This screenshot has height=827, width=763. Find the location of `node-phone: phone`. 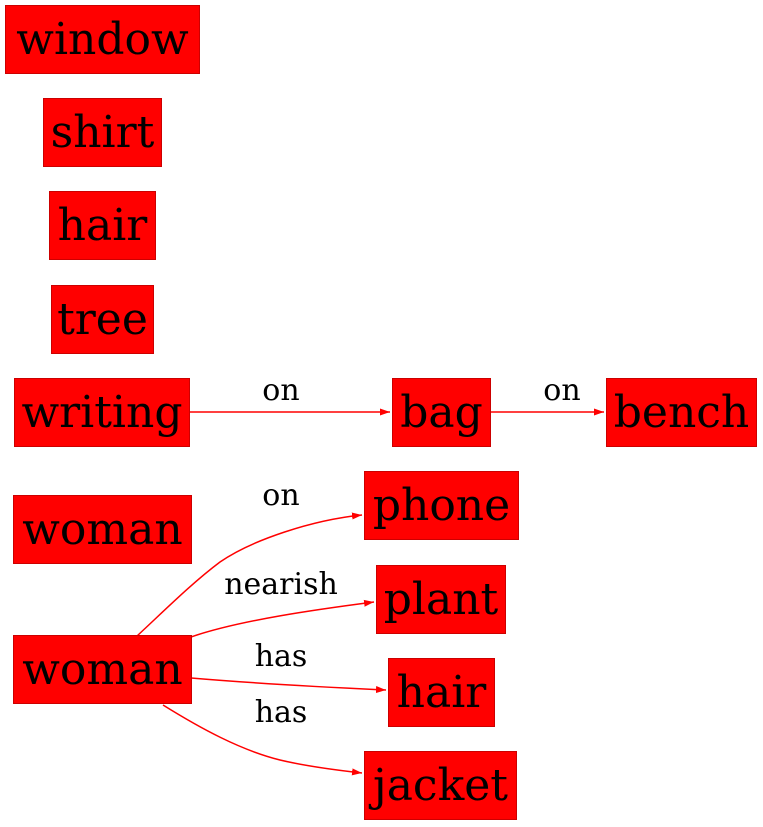

node-phone: phone is located at coordinates (441, 505).